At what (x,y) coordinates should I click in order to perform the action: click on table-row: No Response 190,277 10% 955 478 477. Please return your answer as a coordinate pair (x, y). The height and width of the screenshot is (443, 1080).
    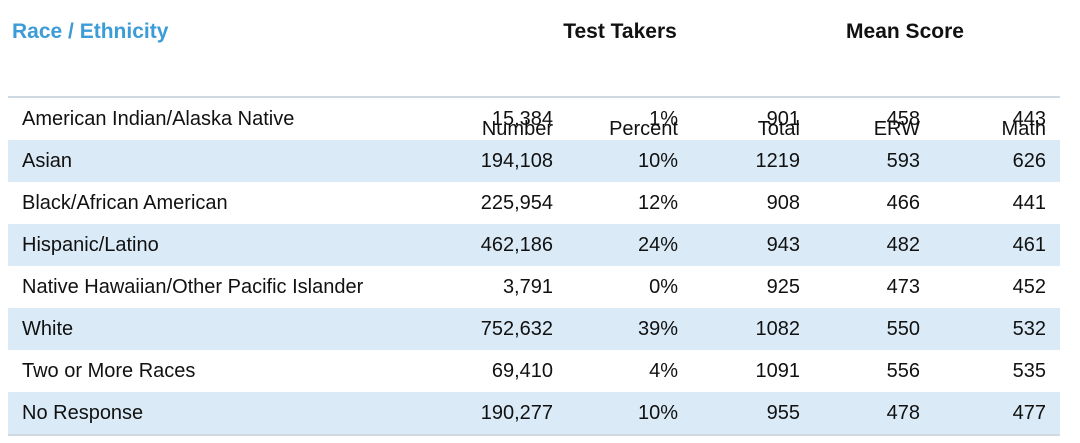
    Looking at the image, I should click on (534, 413).